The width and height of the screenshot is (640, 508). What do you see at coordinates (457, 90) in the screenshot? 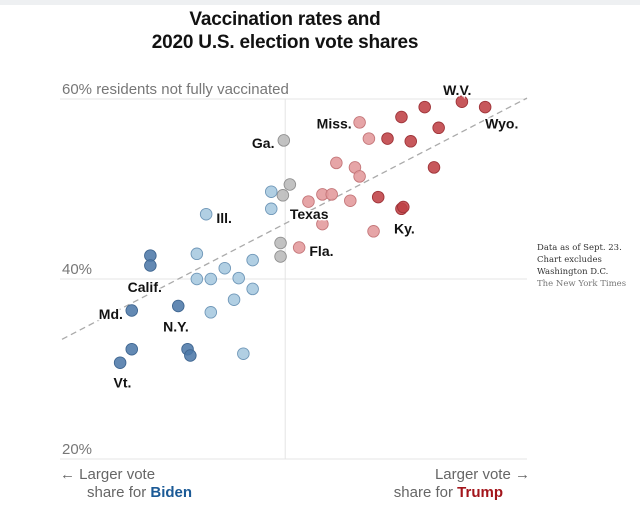
I see `point-label: W.V.` at bounding box center [457, 90].